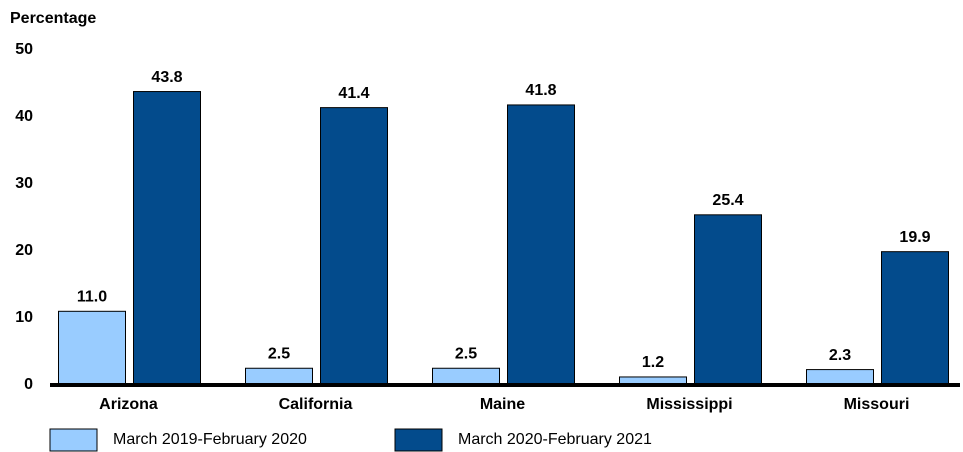 This screenshot has width=963, height=452. I want to click on y-axis-label: Percentage, so click(53, 18).